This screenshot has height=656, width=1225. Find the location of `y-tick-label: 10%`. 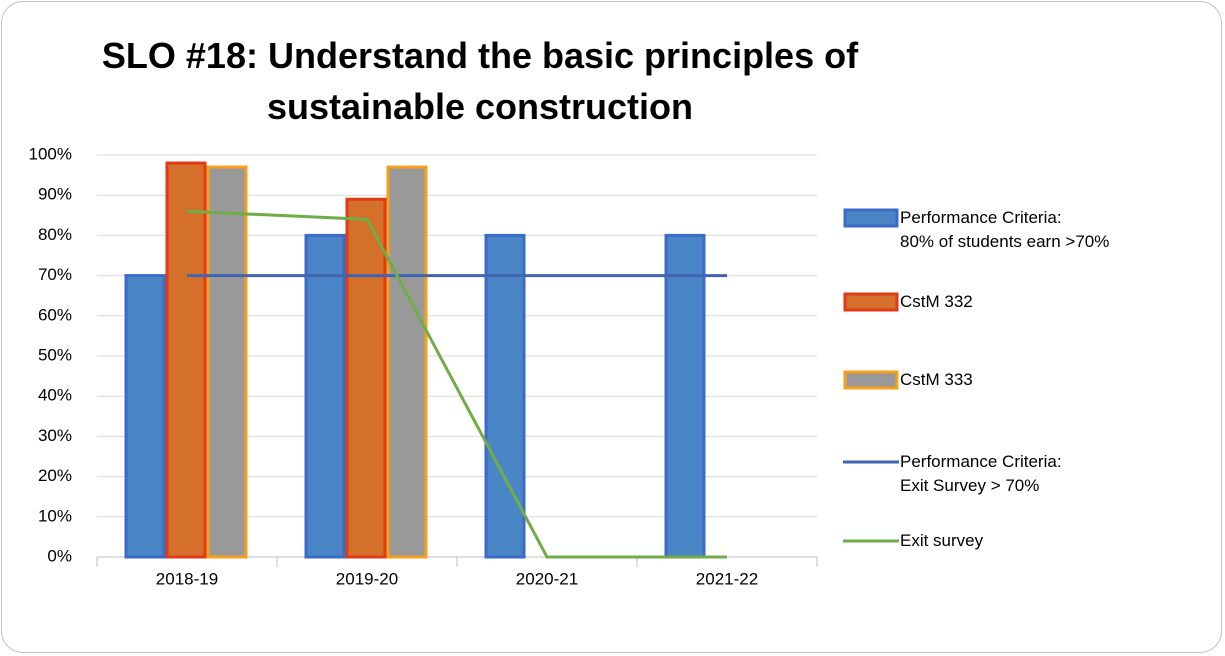

y-tick-label: 10% is located at coordinates (55, 515).